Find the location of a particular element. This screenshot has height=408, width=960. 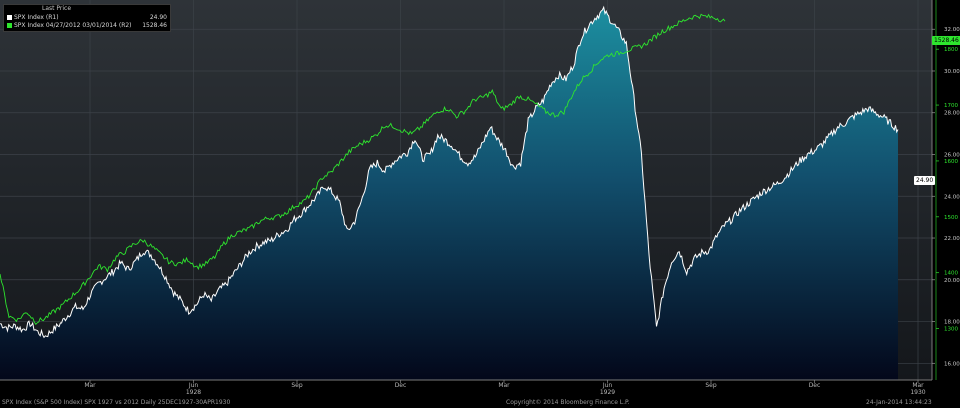

legend-swatch-white is located at coordinates (9, 17).